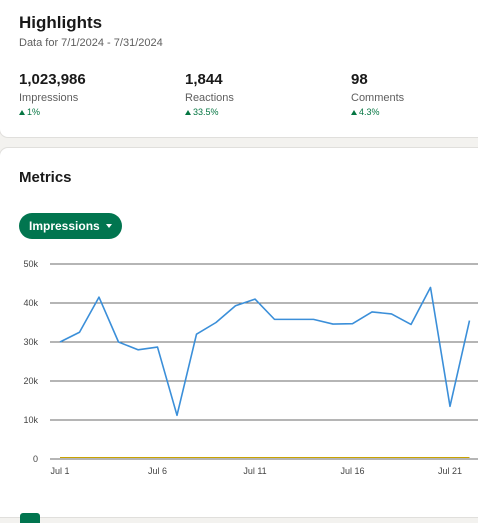 The height and width of the screenshot is (523, 478). Describe the element at coordinates (30, 381) in the screenshot. I see `y-tick-label: 20k` at that location.